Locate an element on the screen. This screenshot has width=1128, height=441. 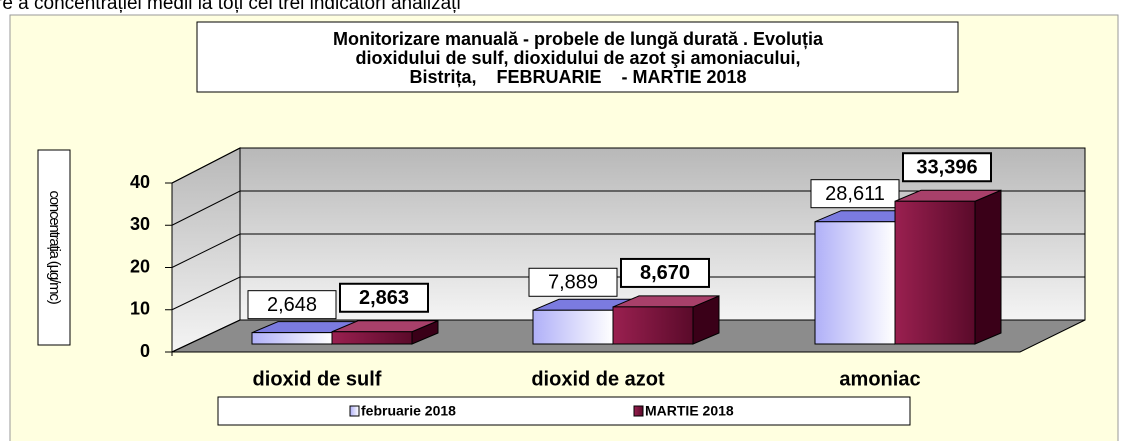
title-box is located at coordinates (577, 57).